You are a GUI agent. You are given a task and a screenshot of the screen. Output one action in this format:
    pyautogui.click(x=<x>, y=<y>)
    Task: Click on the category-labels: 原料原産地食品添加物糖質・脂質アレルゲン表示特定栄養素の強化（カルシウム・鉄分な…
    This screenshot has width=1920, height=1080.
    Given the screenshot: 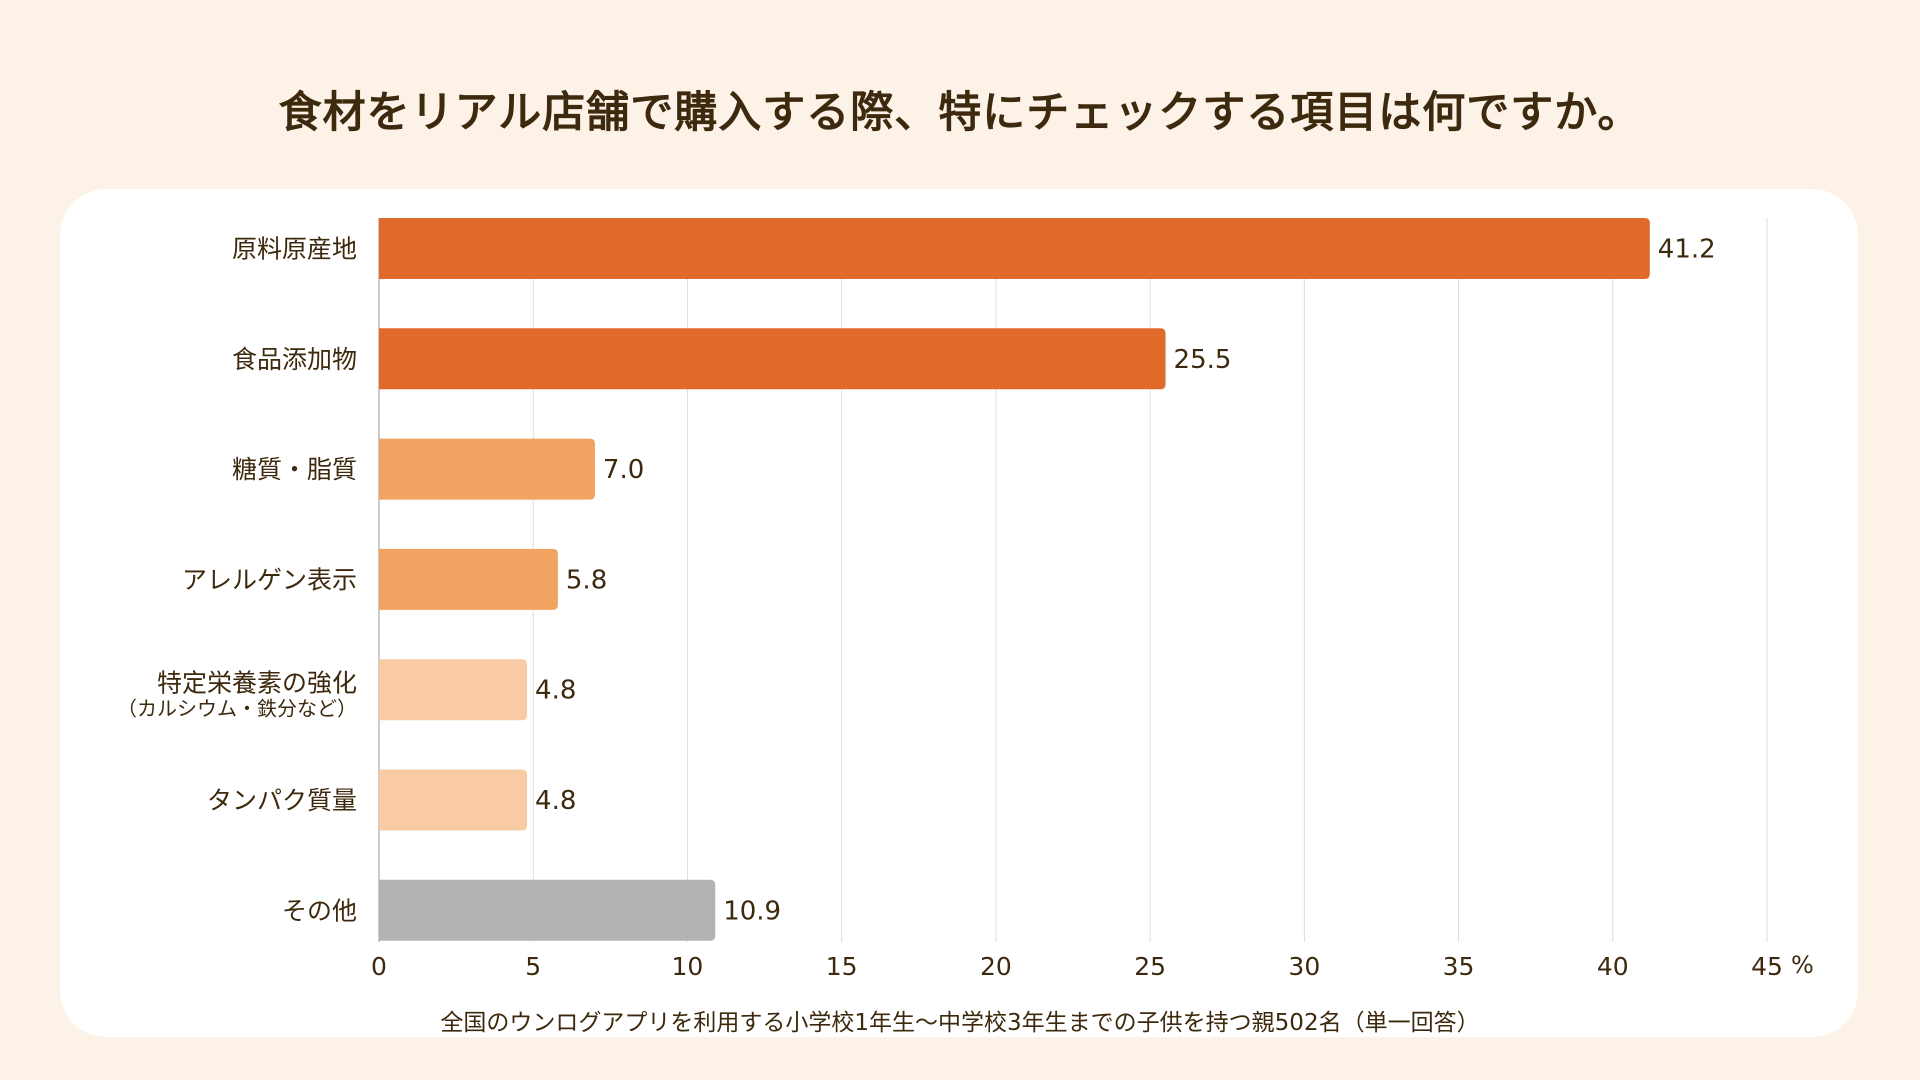 What is the action you would take?
    pyautogui.click(x=237, y=580)
    